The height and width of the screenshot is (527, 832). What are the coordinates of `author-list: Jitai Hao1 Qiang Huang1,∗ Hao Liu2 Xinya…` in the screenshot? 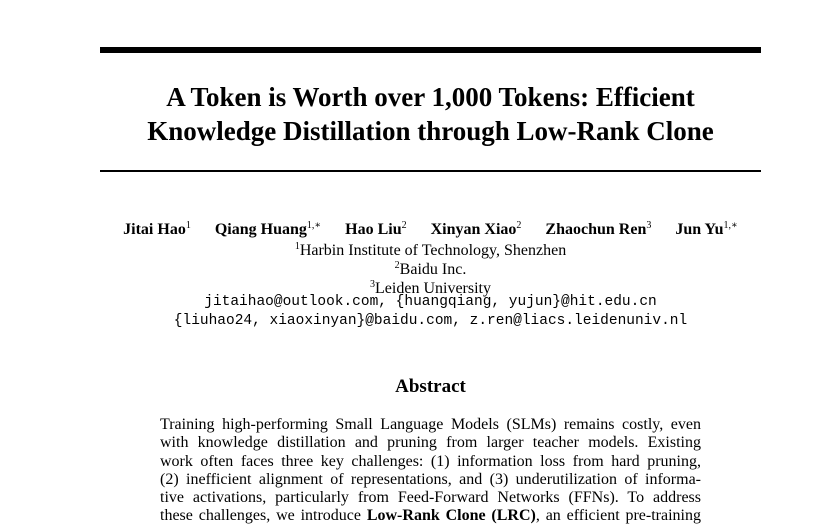 It's located at (430, 228).